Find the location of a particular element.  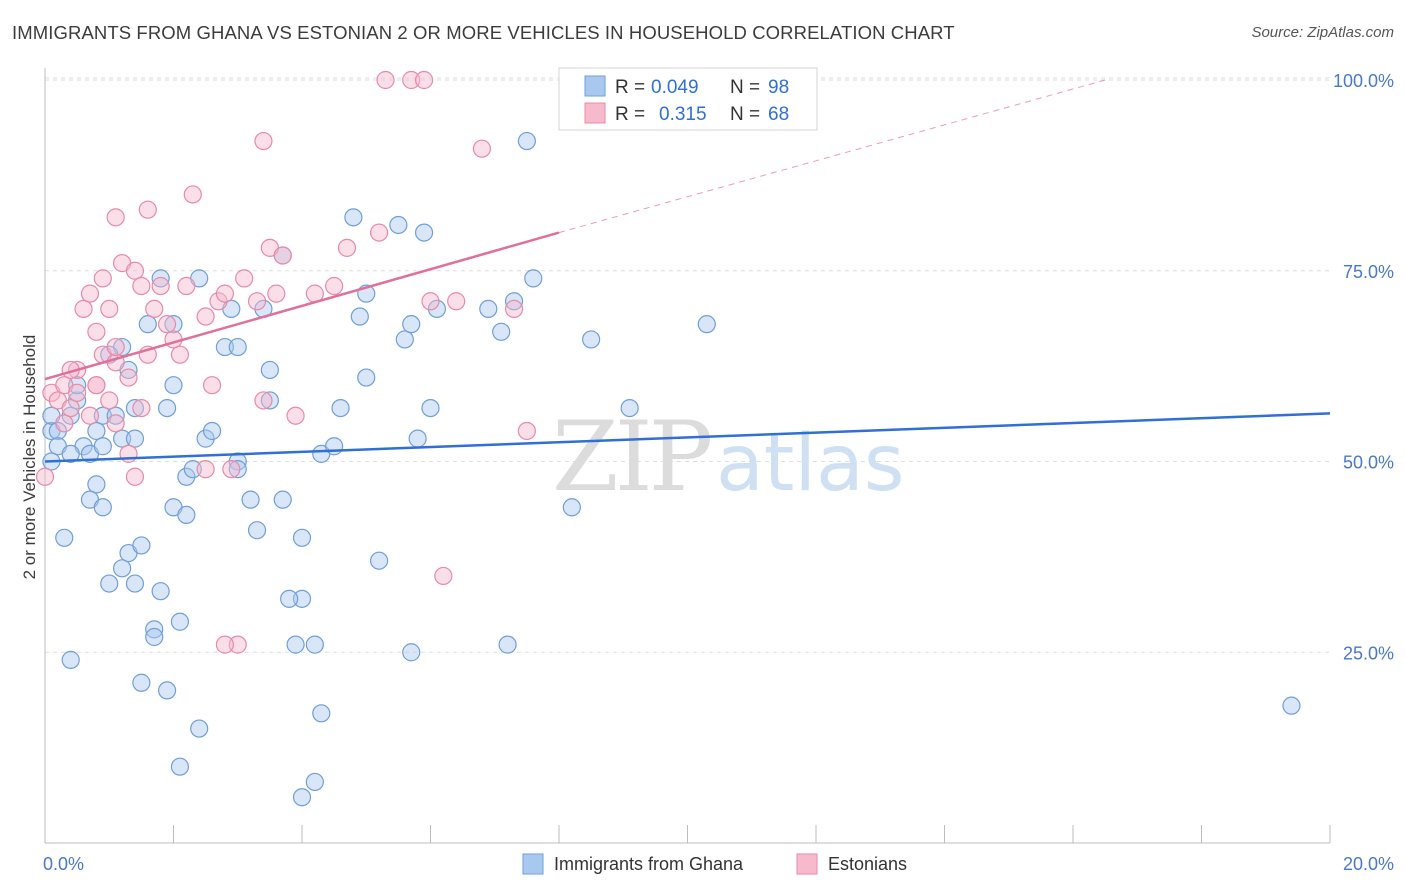

series-legend-swatch-estonians is located at coordinates (807, 864).